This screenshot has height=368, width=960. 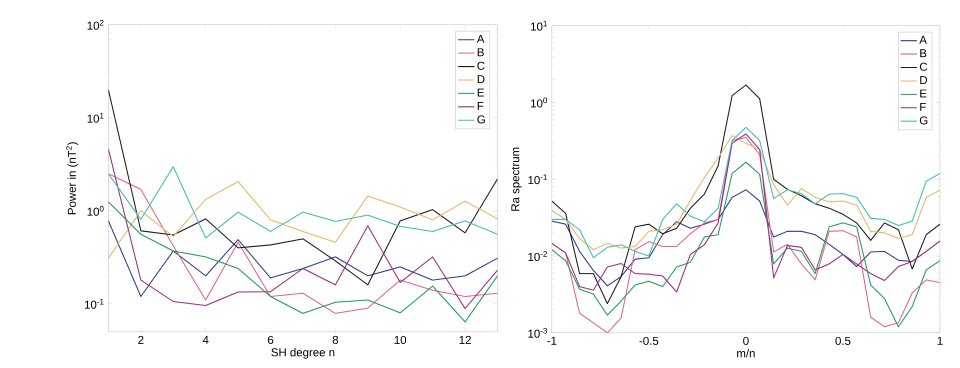 What do you see at coordinates (746, 353) in the screenshot?
I see `x-axis-title: m/n` at bounding box center [746, 353].